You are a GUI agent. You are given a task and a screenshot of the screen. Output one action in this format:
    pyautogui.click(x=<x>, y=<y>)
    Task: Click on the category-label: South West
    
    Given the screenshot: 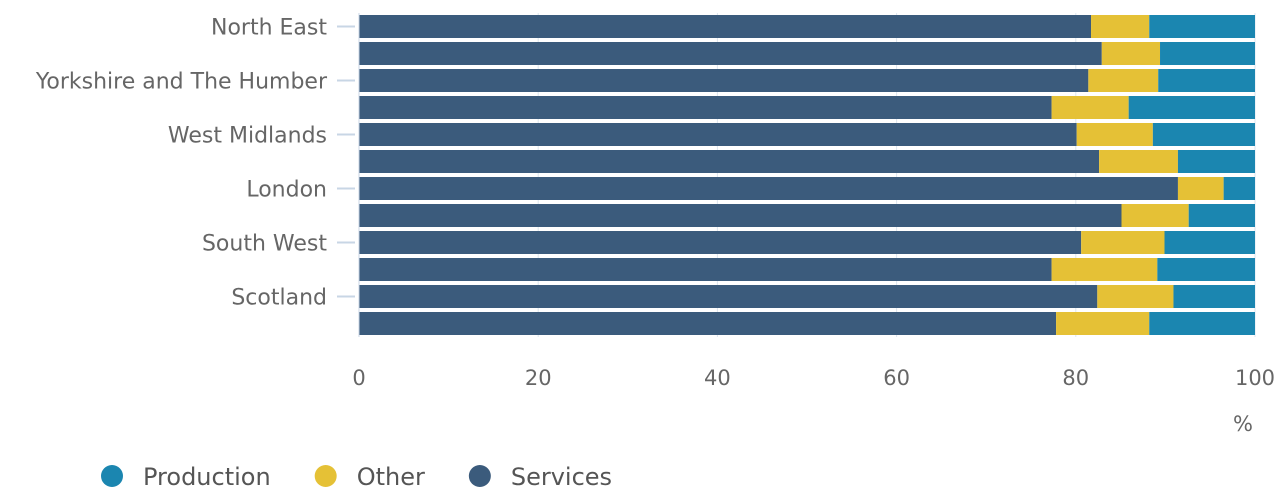 What is the action you would take?
    pyautogui.click(x=264, y=244)
    